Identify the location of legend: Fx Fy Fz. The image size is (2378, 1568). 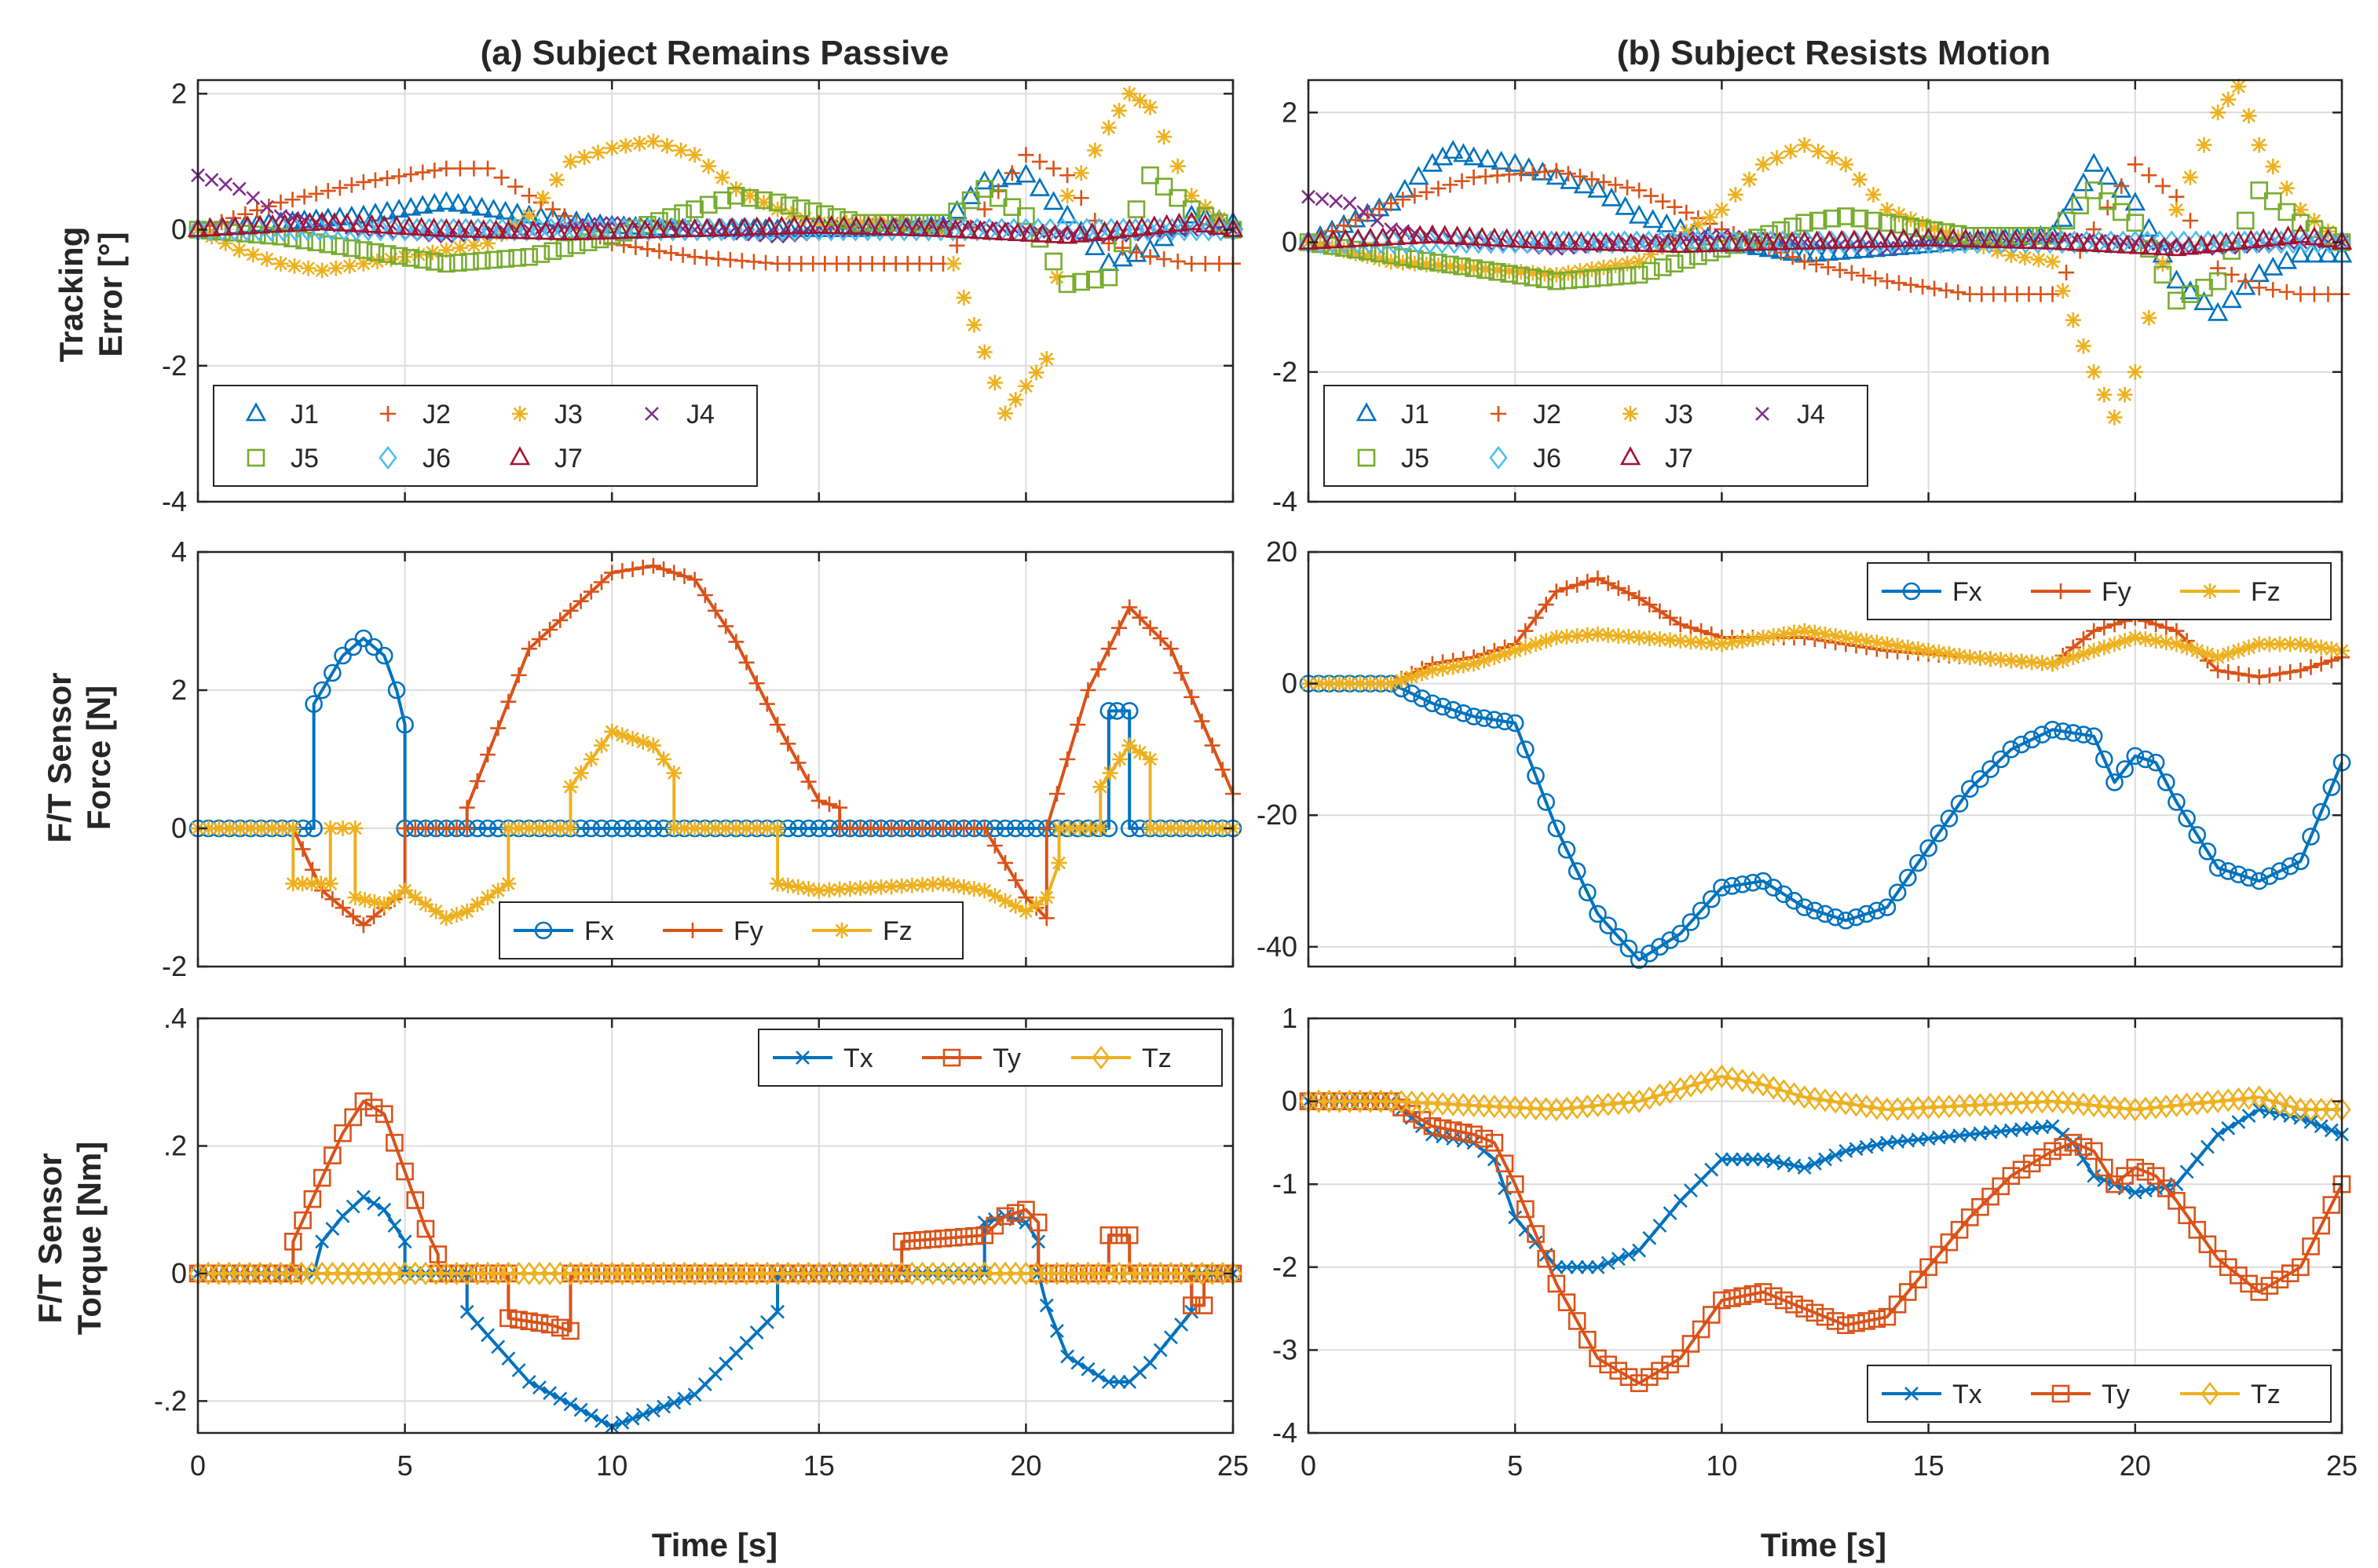
(731, 930).